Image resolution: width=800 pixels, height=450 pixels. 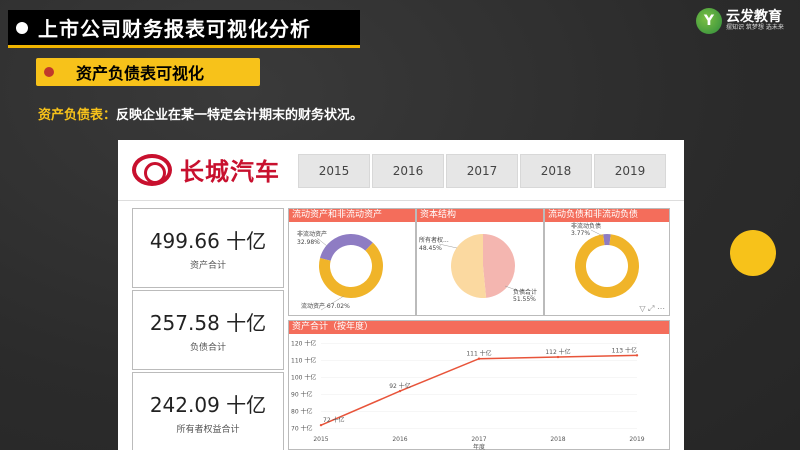 What do you see at coordinates (753, 253) in the screenshot?
I see `pointer-highlight` at bounding box center [753, 253].